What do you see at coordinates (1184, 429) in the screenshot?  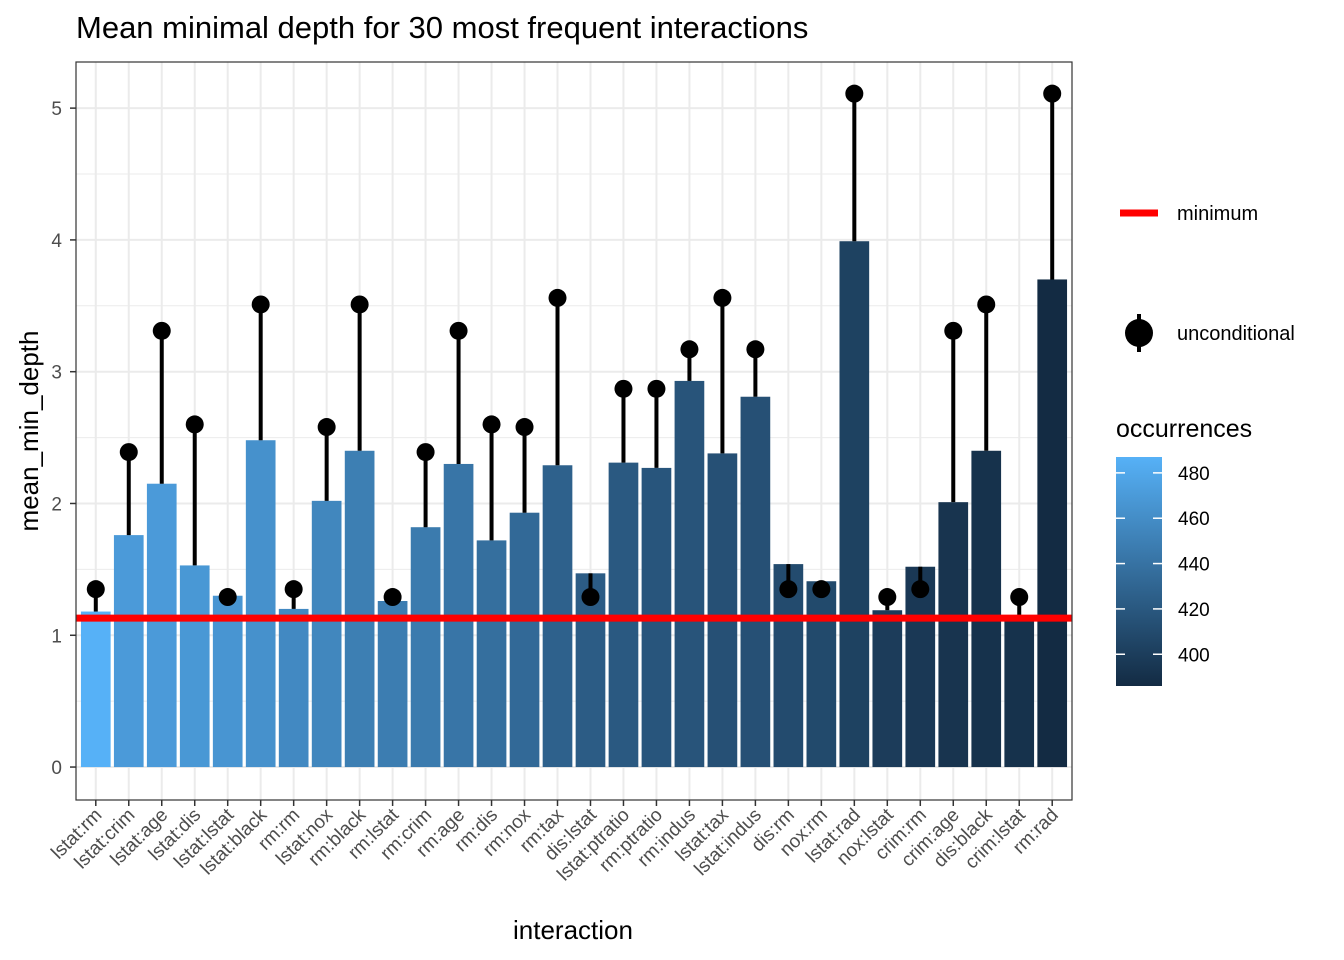 I see `colorbar-title: occurrences` at bounding box center [1184, 429].